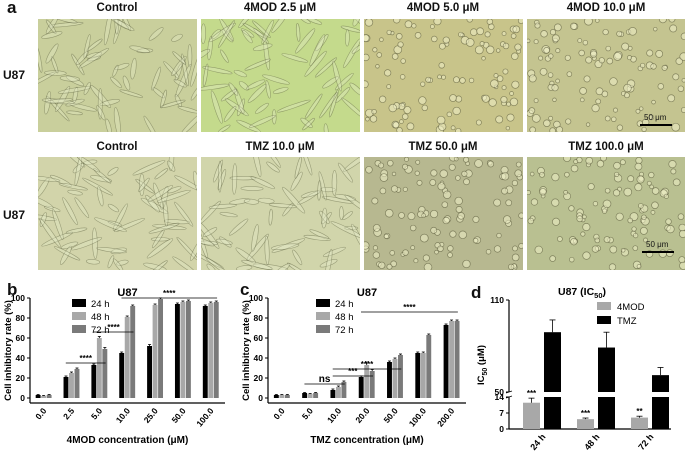 Image resolution: width=685 pixels, height=456 pixels. I want to click on bar-72h-5.0, so click(316, 395).